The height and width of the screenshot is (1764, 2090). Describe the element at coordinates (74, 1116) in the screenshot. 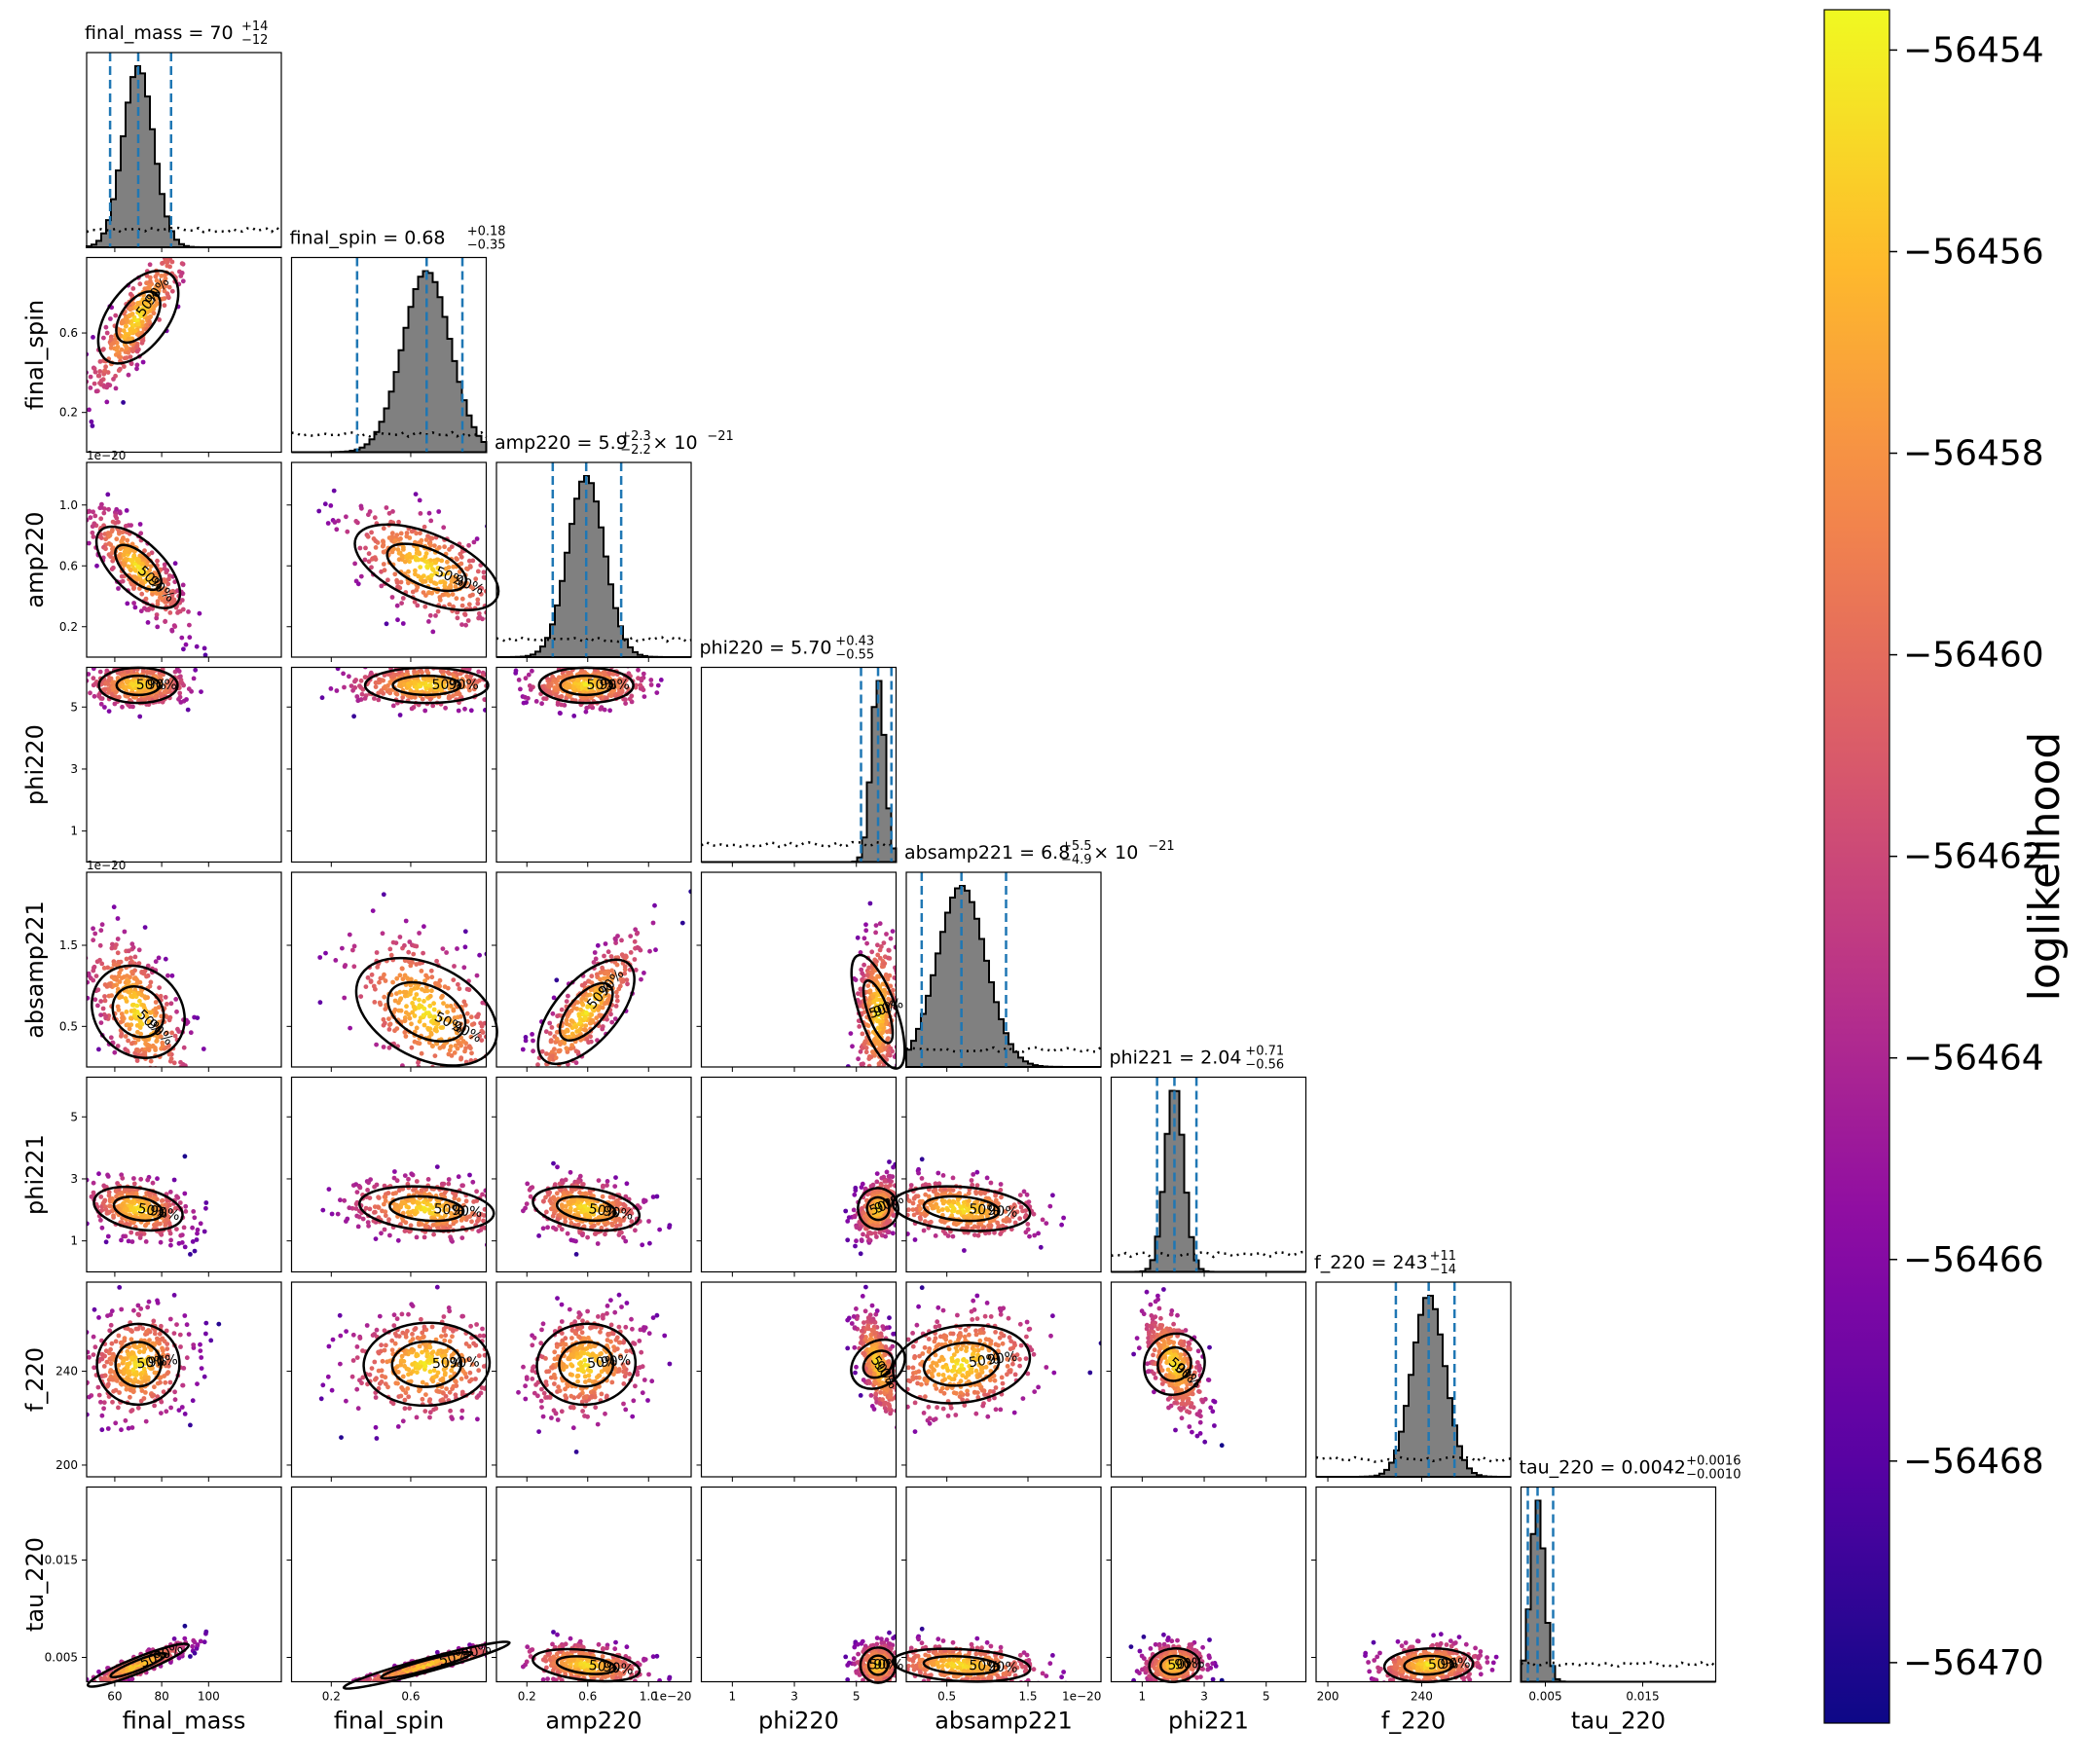

I see `y-tick-label: 5` at that location.